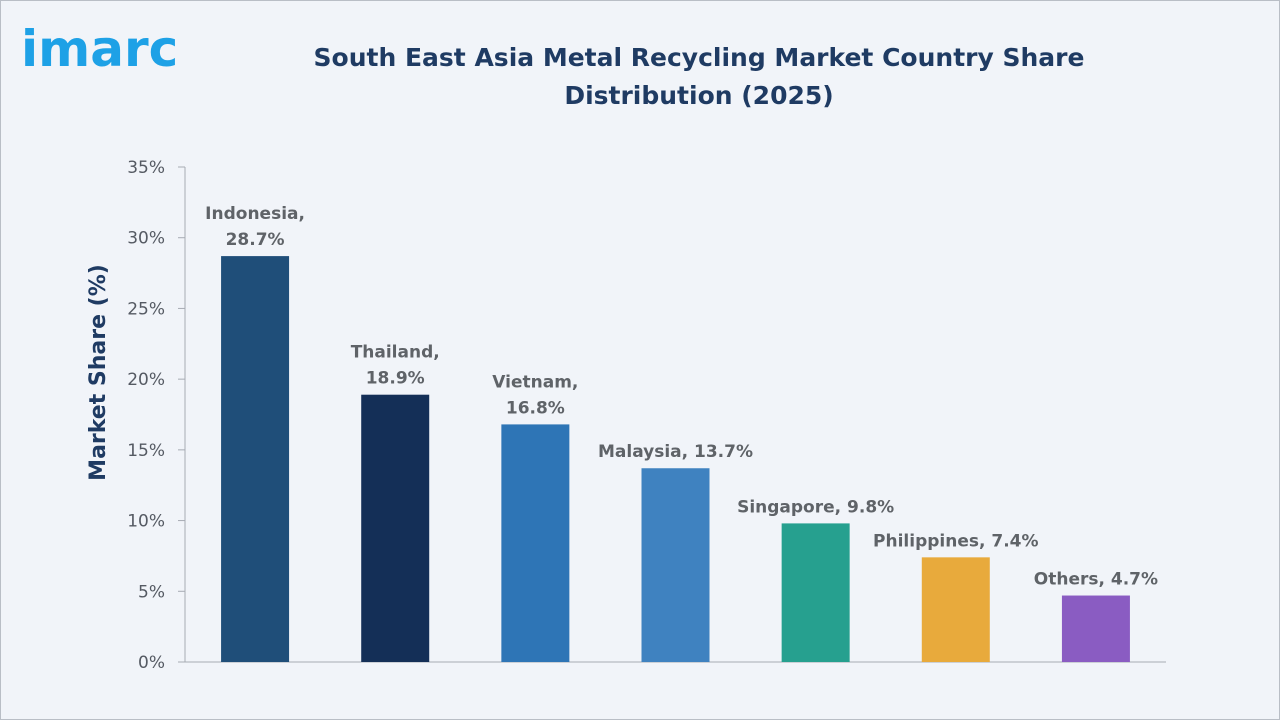  I want to click on data-label-thailand: Thailand,, so click(395, 353).